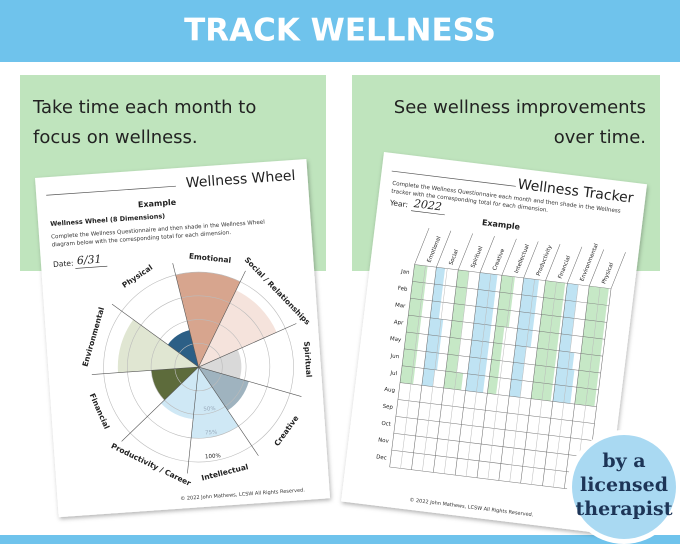 Image resolution: width=680 pixels, height=544 pixels. Describe the element at coordinates (405, 272) in the screenshot. I see `month-label: Jan` at that location.